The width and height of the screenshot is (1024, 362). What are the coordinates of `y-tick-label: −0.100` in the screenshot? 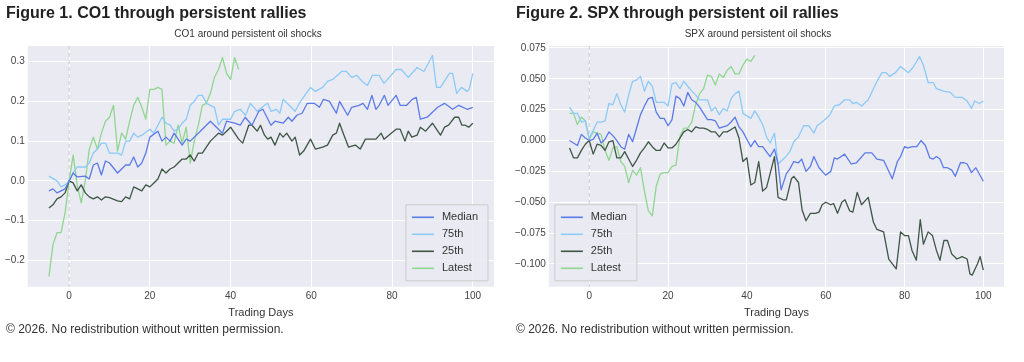 It's located at (530, 263).